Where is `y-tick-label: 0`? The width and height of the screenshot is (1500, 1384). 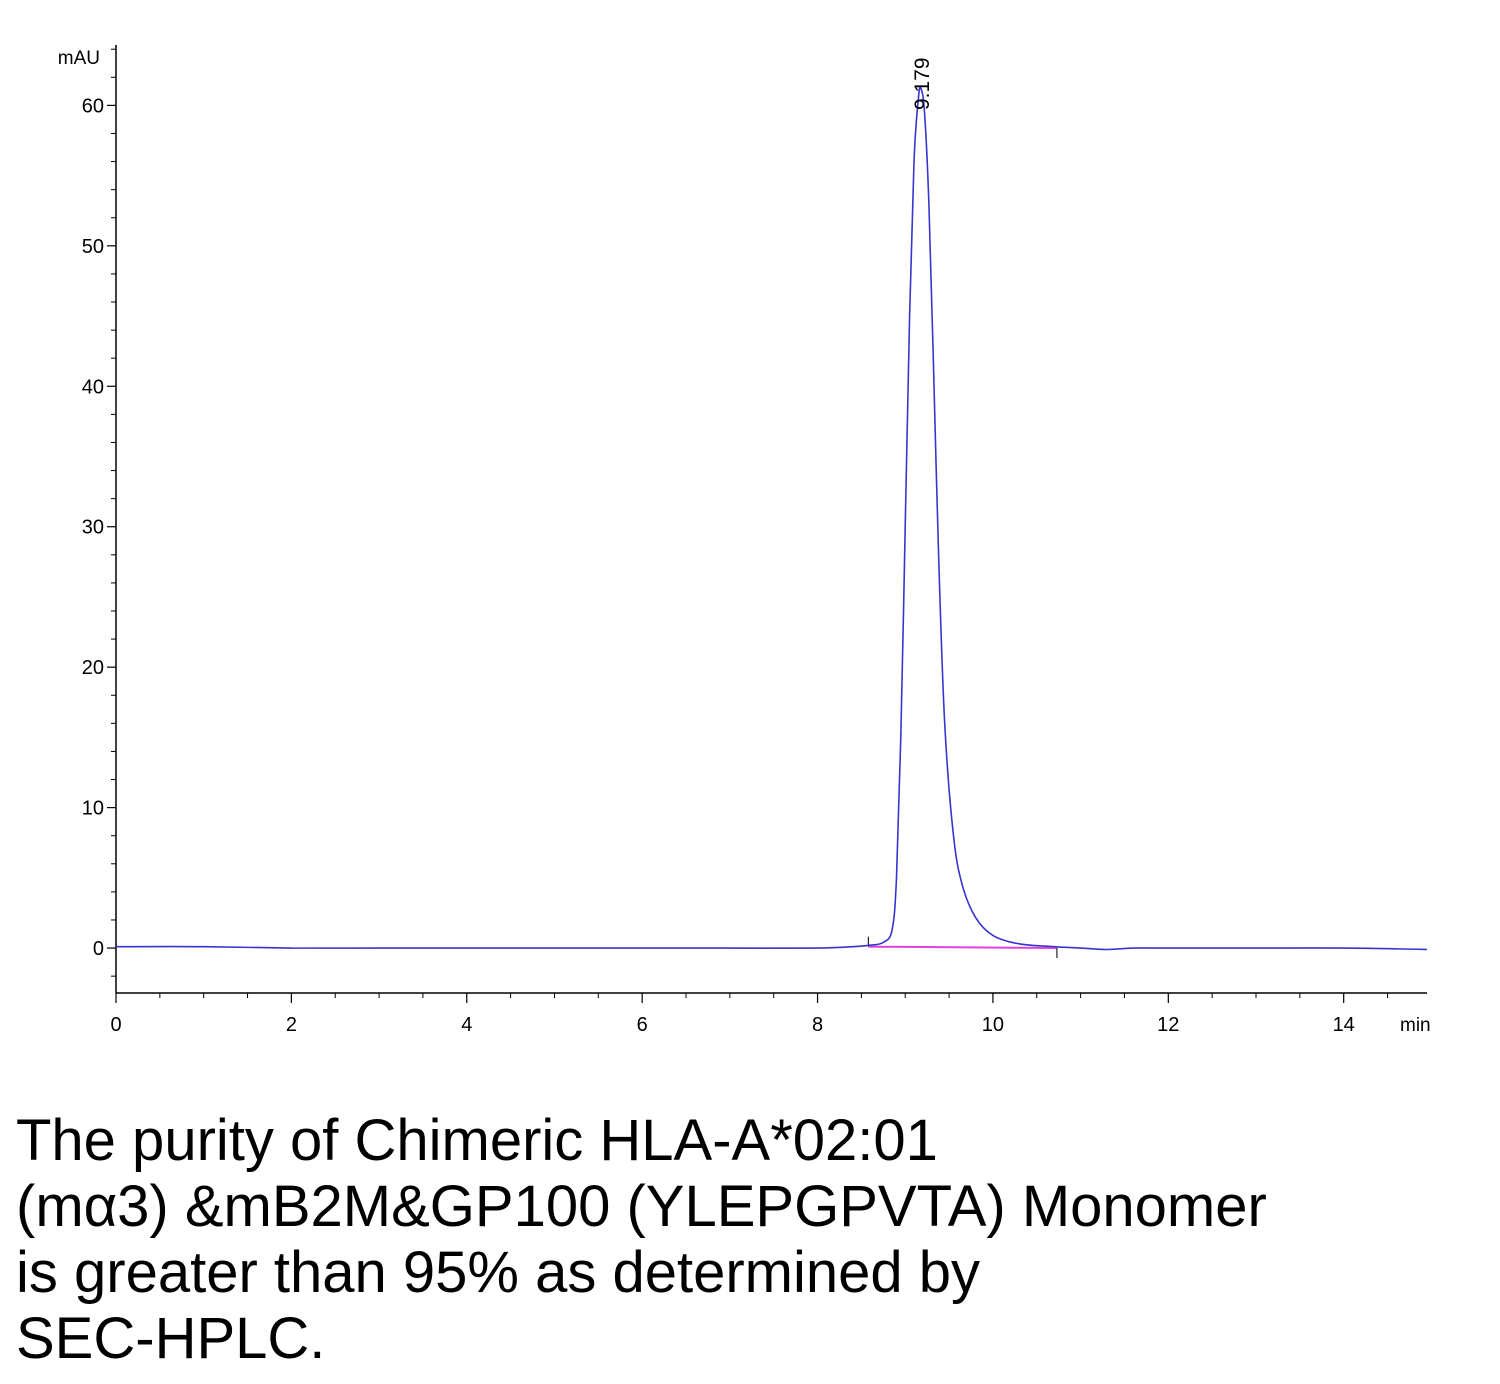 y-tick-label: 0 is located at coordinates (98, 949).